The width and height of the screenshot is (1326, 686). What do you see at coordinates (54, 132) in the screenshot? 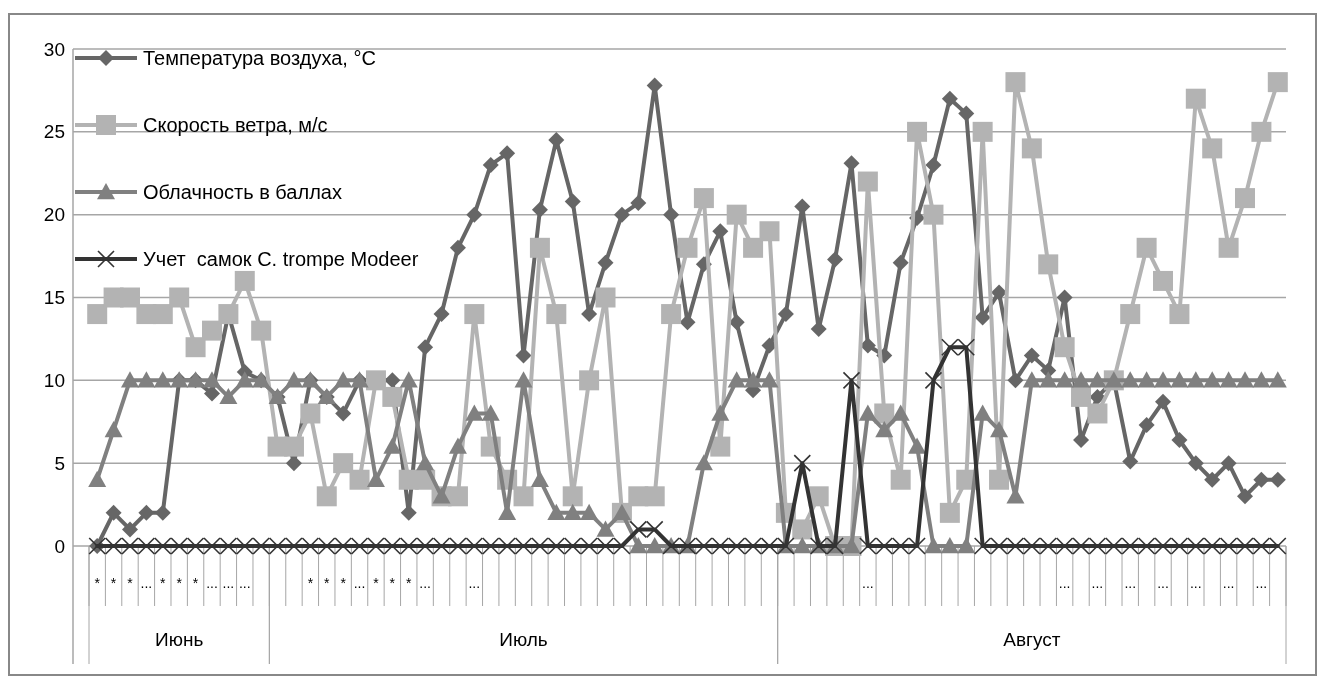
I see `y-tick-label: 25` at bounding box center [54, 132].